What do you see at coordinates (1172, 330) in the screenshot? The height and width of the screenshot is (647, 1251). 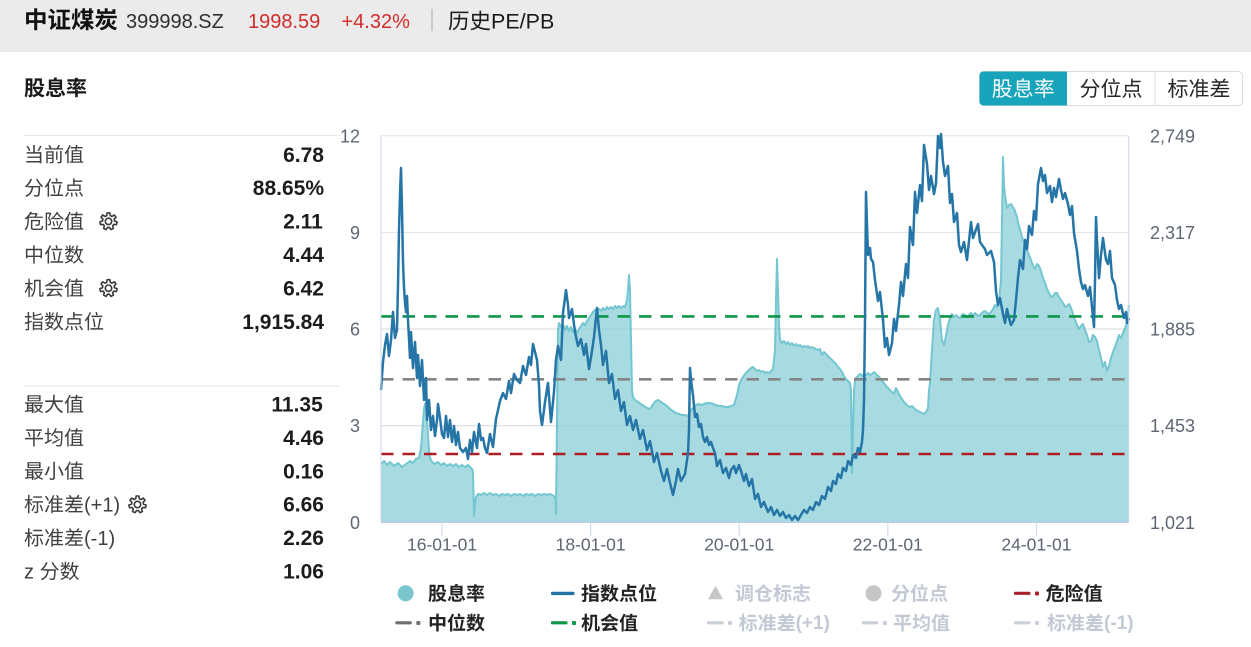 I see `svg-text: 1,885` at bounding box center [1172, 330].